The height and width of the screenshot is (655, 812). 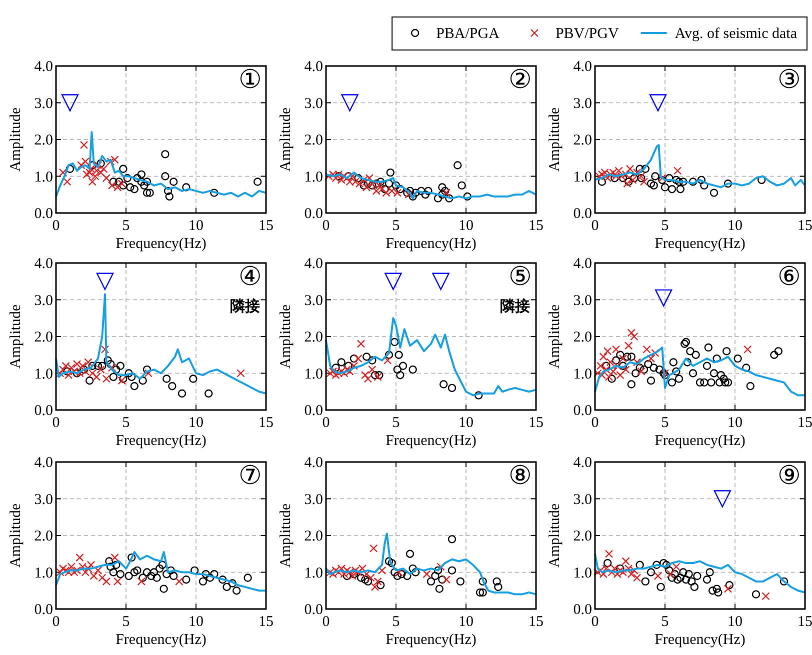 I want to click on annotation: ②, so click(x=520, y=79).